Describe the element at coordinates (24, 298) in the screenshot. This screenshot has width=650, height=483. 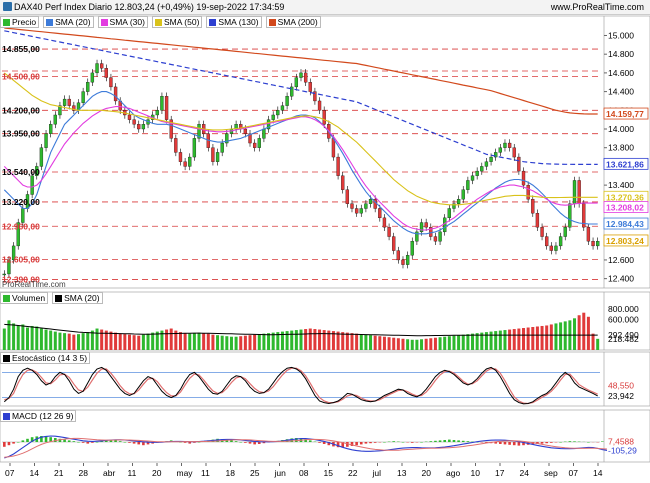
I see `legend-item: Volumen` at that location.